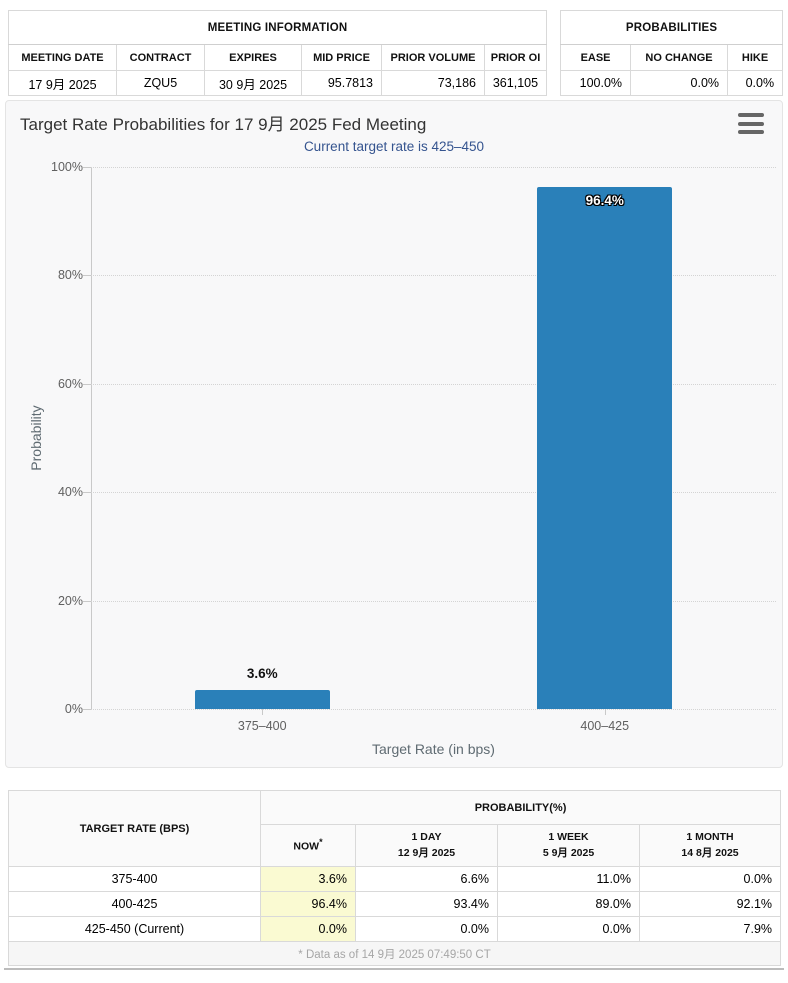 This screenshot has width=788, height=983. What do you see at coordinates (321, 841) in the screenshot?
I see `now-asterisk: *` at bounding box center [321, 841].